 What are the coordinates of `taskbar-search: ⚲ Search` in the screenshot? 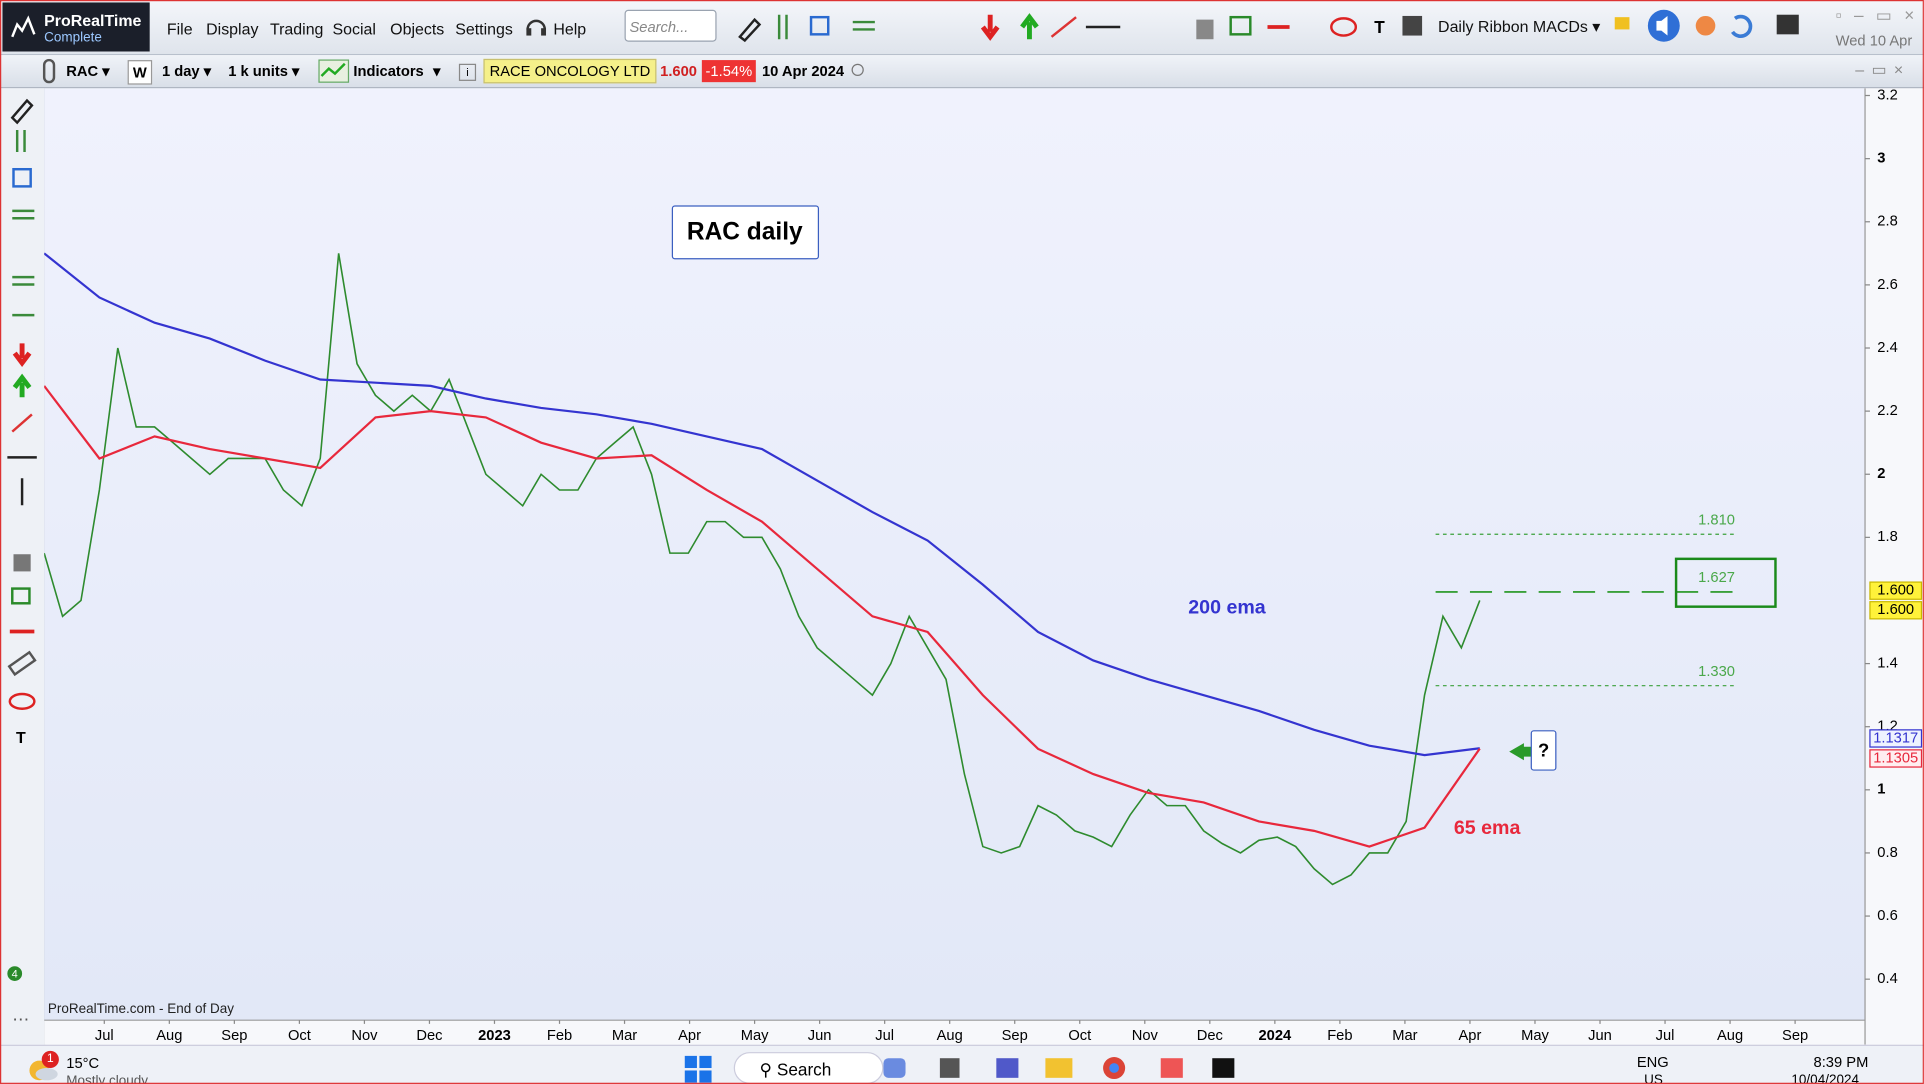 It's located at (808, 1068).